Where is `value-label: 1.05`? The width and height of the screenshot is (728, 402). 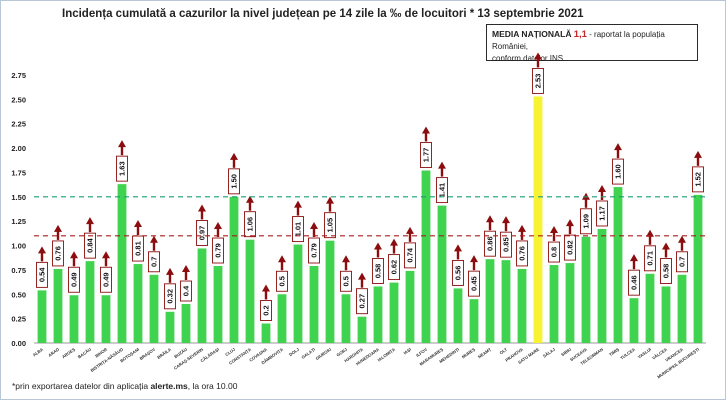
value-label: 1.05 is located at coordinates (330, 225).